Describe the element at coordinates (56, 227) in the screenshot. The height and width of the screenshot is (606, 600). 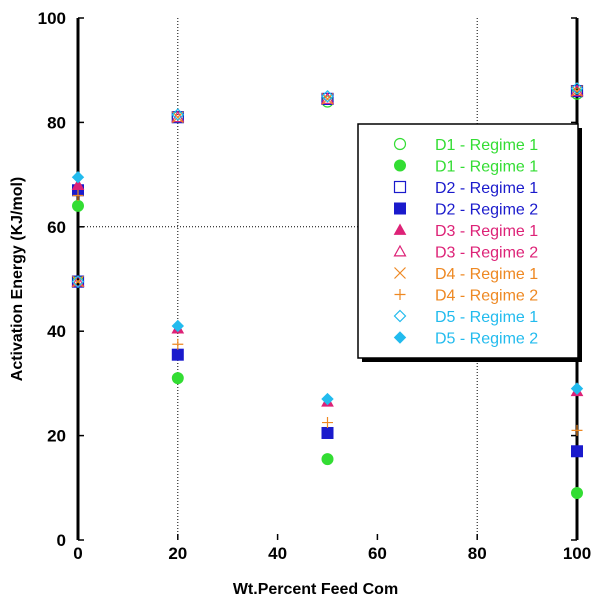
I see `y-tick-label: 60` at that location.